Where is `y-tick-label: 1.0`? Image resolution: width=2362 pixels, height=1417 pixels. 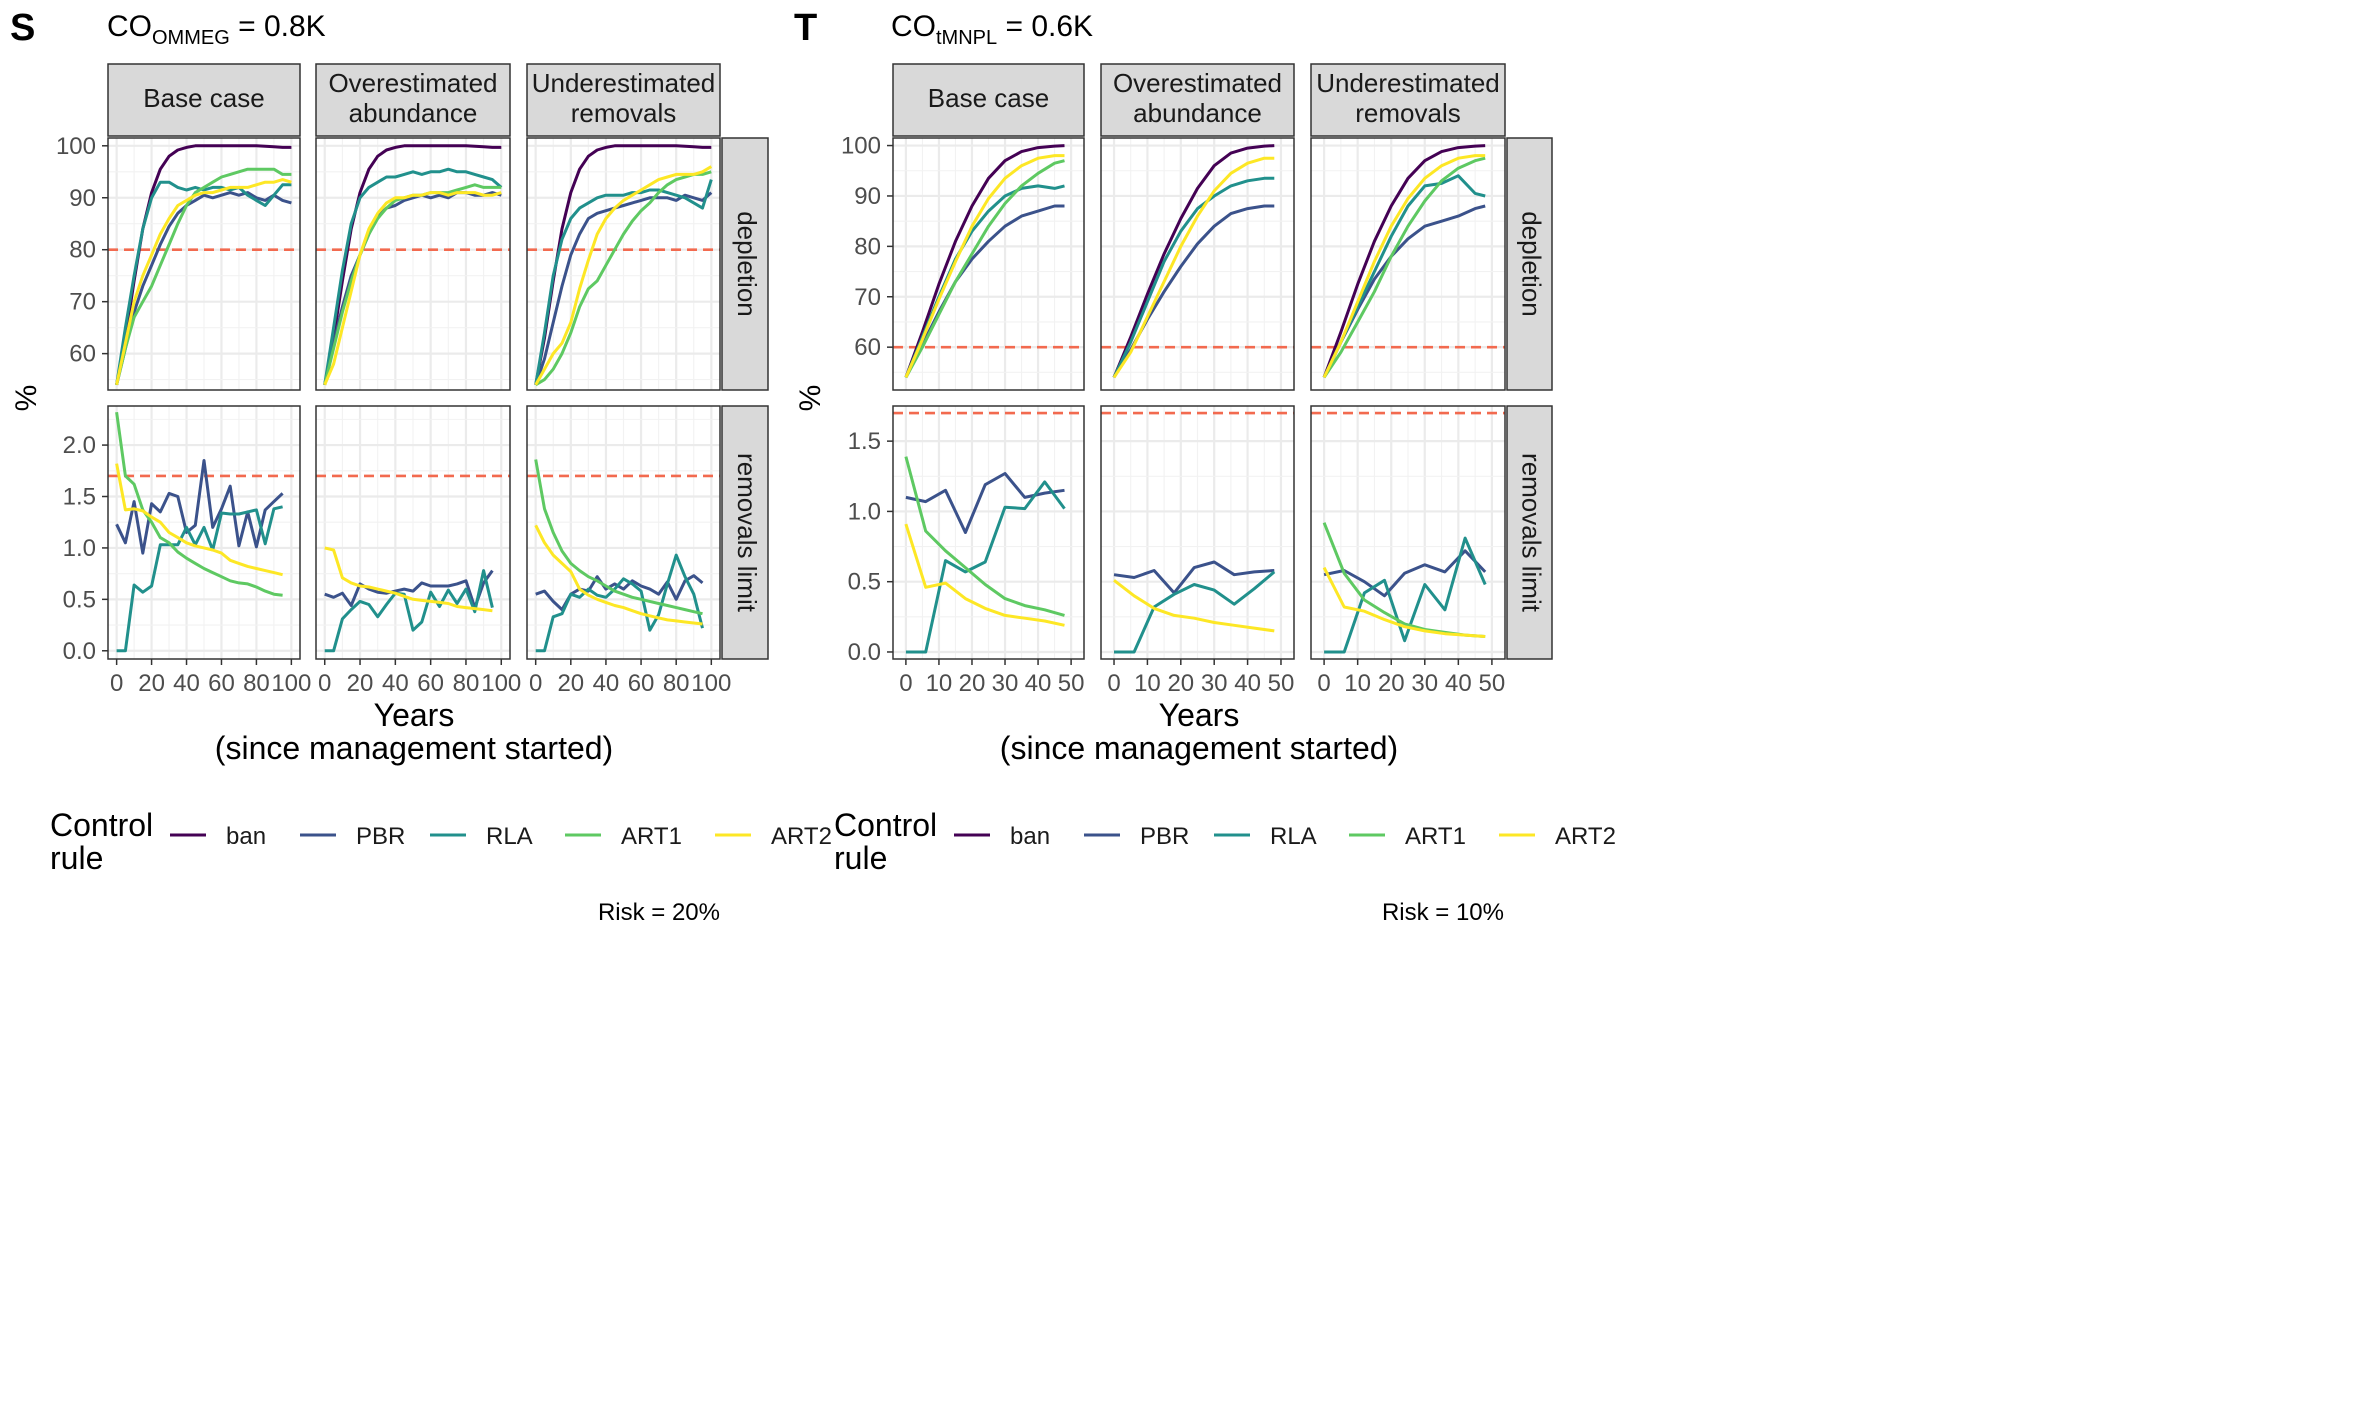 y-tick-label: 1.0 is located at coordinates (864, 511).